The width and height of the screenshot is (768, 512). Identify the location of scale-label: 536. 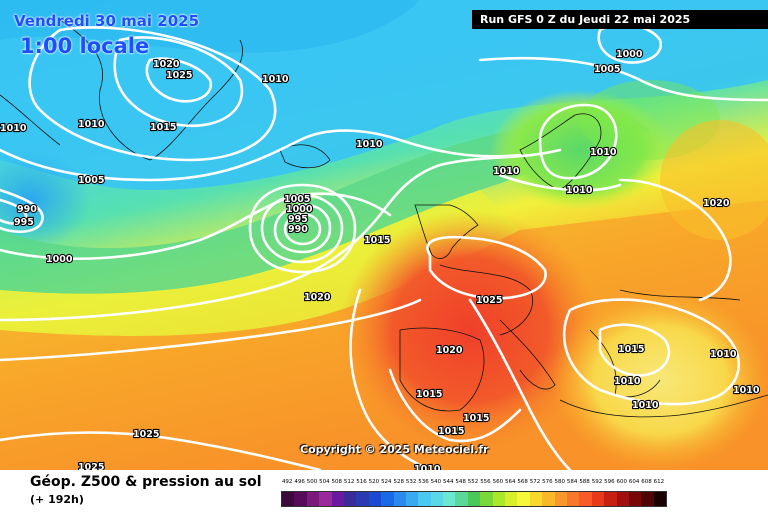
(423, 482).